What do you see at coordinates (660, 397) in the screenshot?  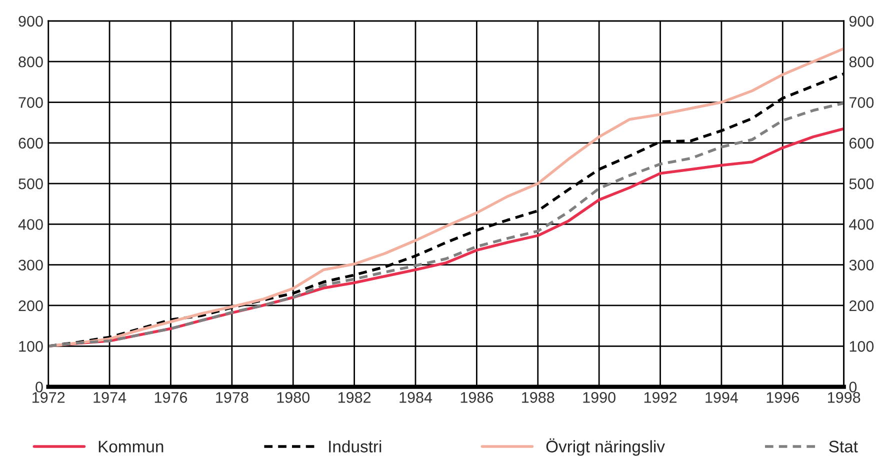 I see `x-tick-label: 1992` at bounding box center [660, 397].